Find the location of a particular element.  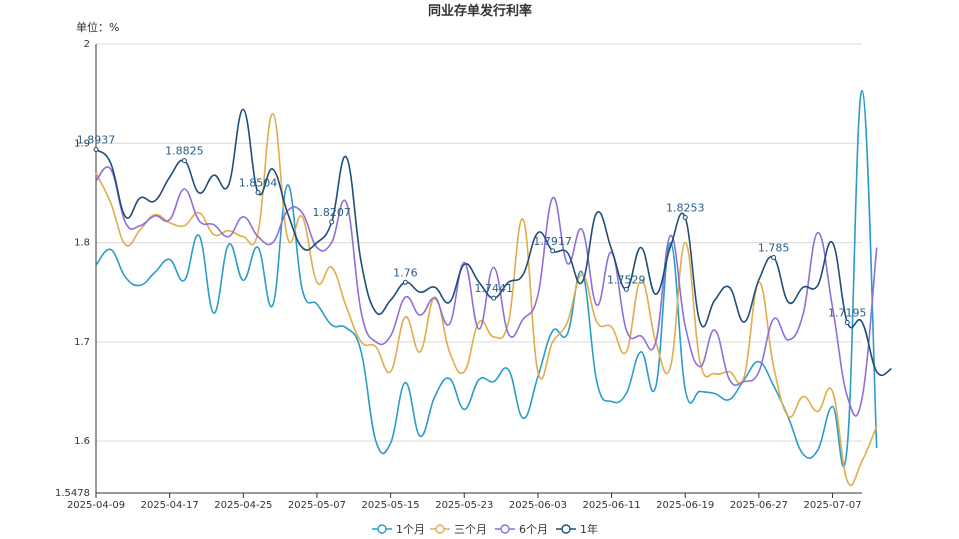

x-tick-label: 2025-04-25 is located at coordinates (243, 505).